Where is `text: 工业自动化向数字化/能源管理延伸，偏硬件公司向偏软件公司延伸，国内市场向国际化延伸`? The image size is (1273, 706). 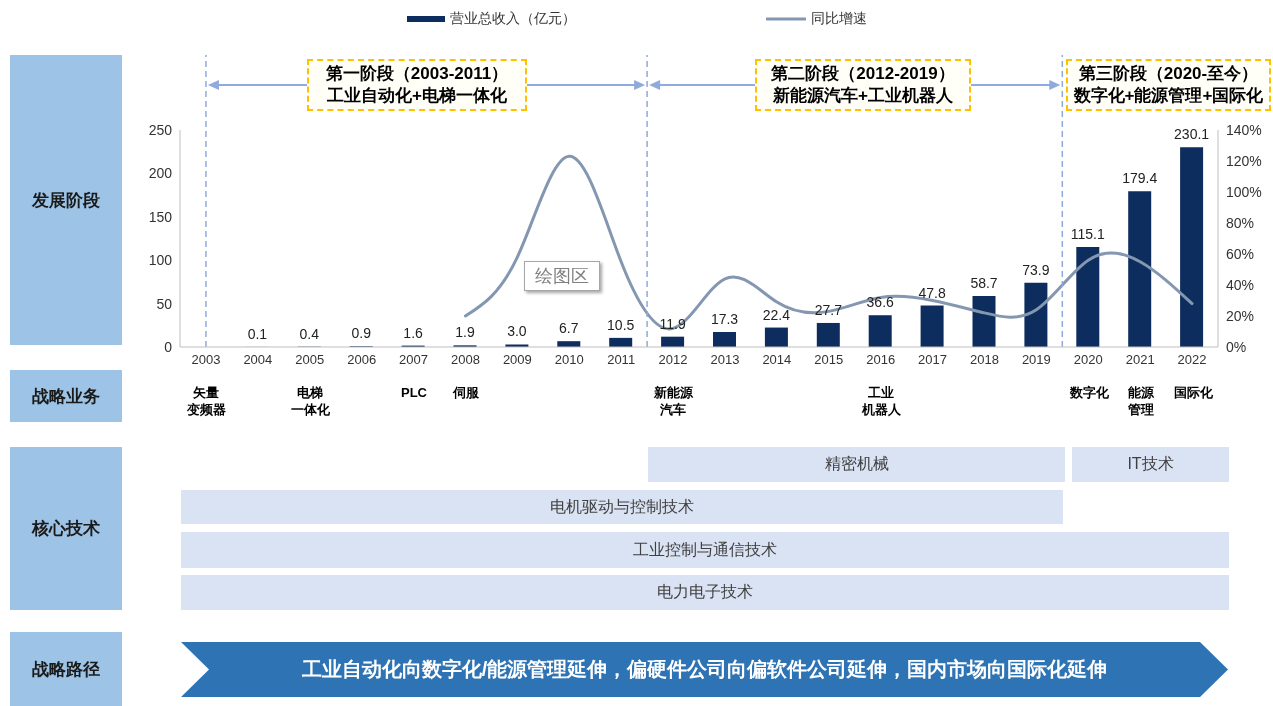 text: 工业自动化向数字化/能源管理延伸，偏硬件公司向偏软件公司延伸，国内市场向国际化延伸 is located at coordinates (704, 669).